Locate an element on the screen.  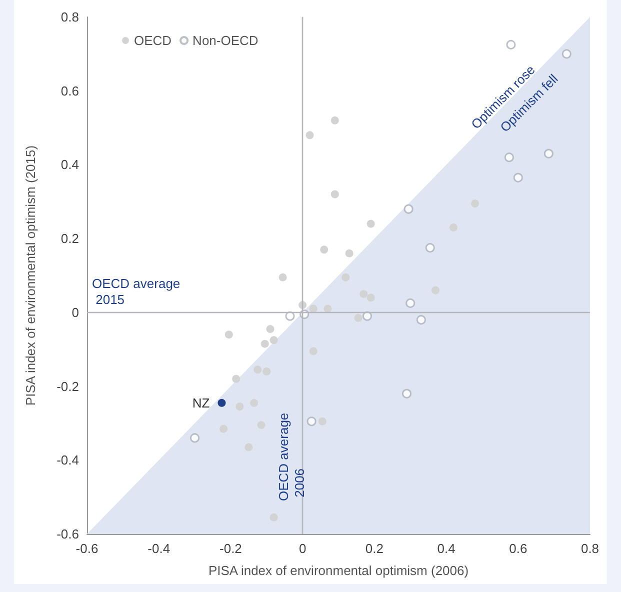
ref-line-label: OECD average 2006 is located at coordinates (292, 456).